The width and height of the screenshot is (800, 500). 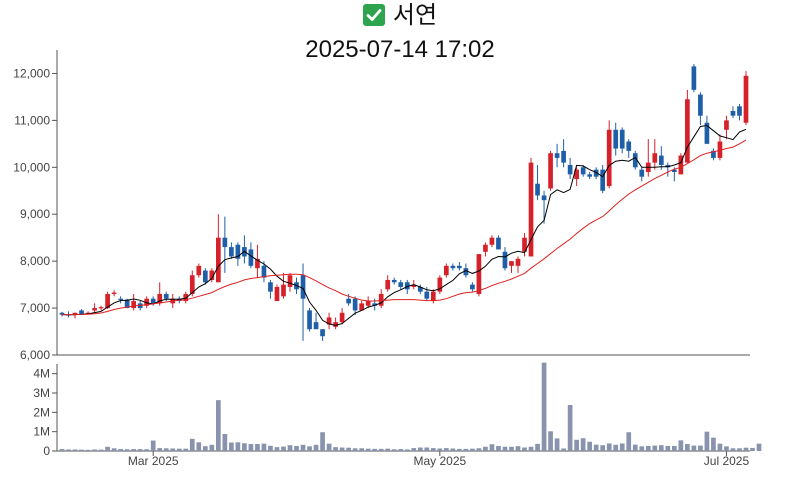 What do you see at coordinates (35, 214) in the screenshot?
I see `price-y-tick-label: 9,000` at bounding box center [35, 214].